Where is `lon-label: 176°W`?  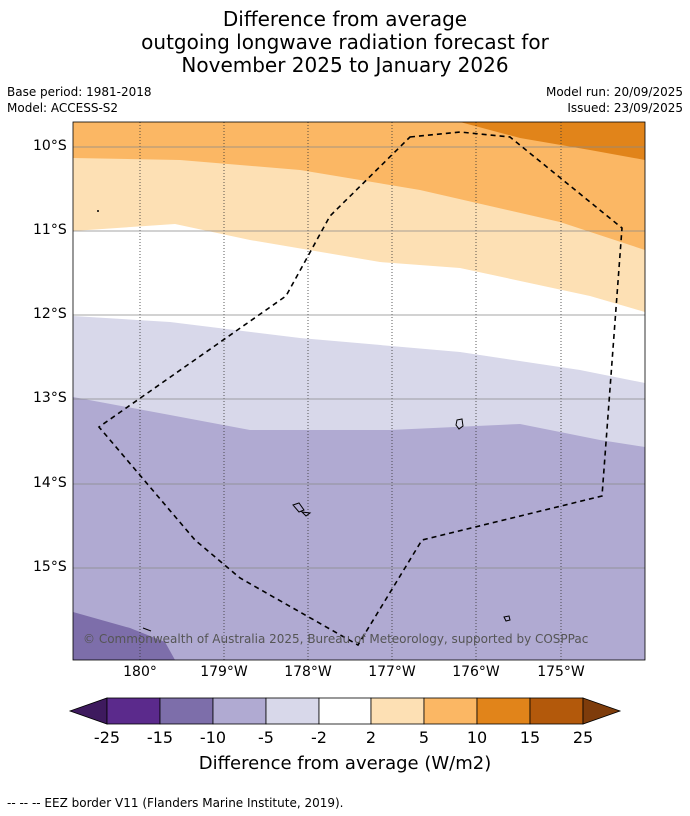
lon-label: 176°W is located at coordinates (476, 672).